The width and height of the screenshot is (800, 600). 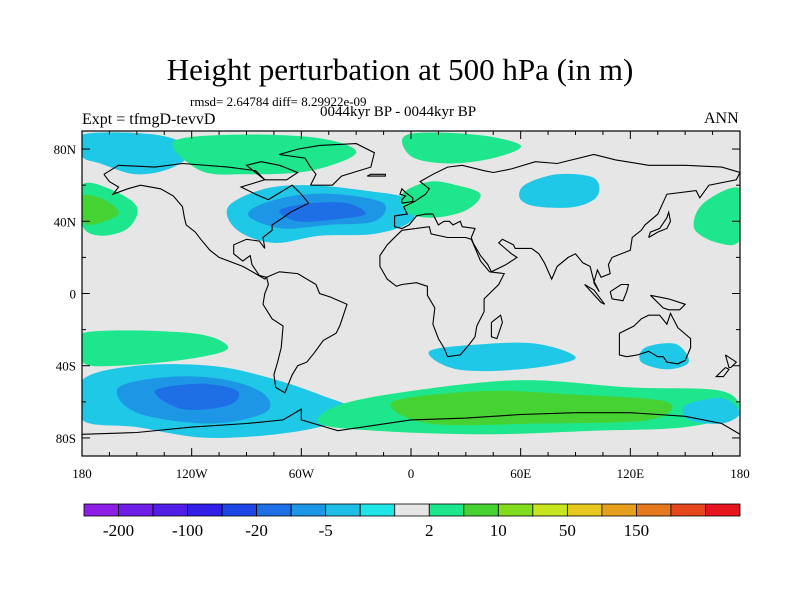 What do you see at coordinates (520, 473) in the screenshot?
I see `x-tick-label: 60E` at bounding box center [520, 473].